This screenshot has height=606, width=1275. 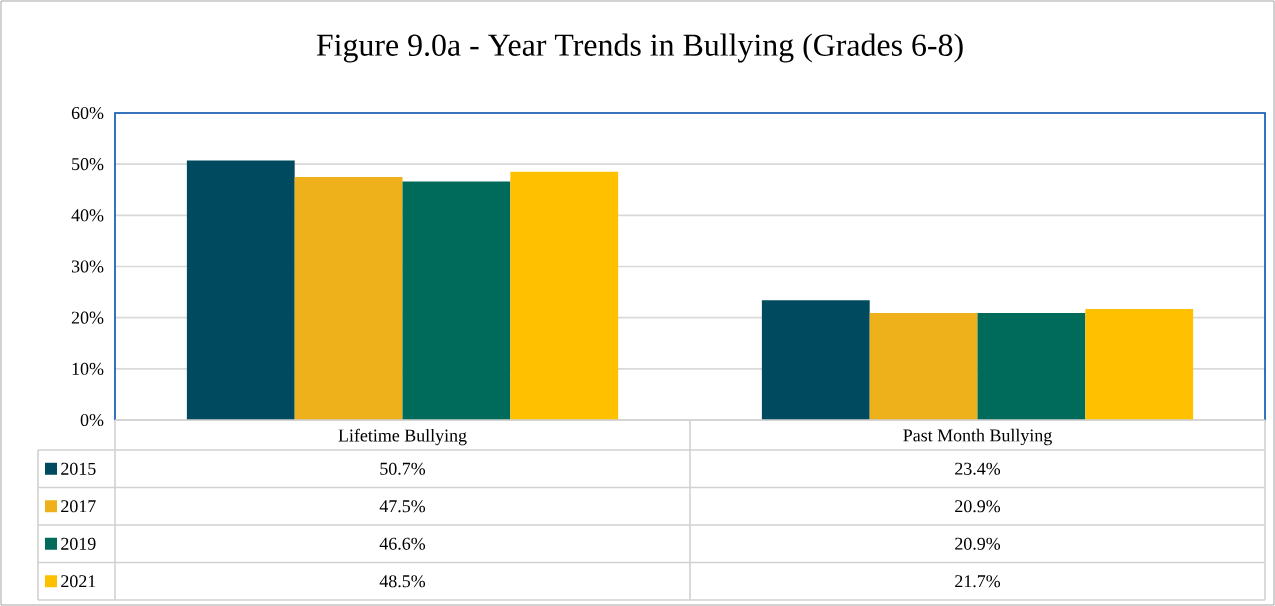 What do you see at coordinates (977, 437) in the screenshot?
I see `x-tick-label: Past Month Bullying` at bounding box center [977, 437].